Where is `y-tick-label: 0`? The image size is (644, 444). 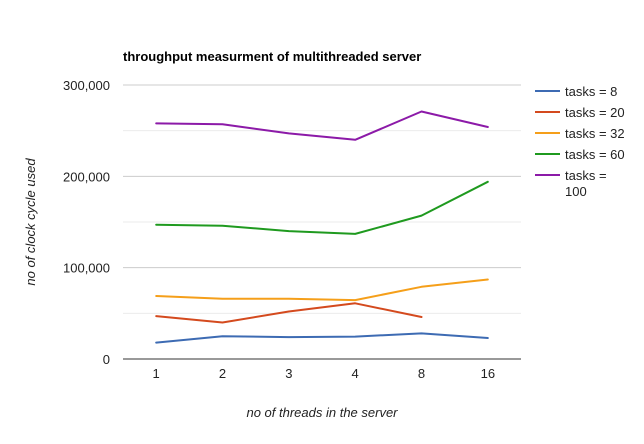
y-tick-label: 0 is located at coordinates (106, 359).